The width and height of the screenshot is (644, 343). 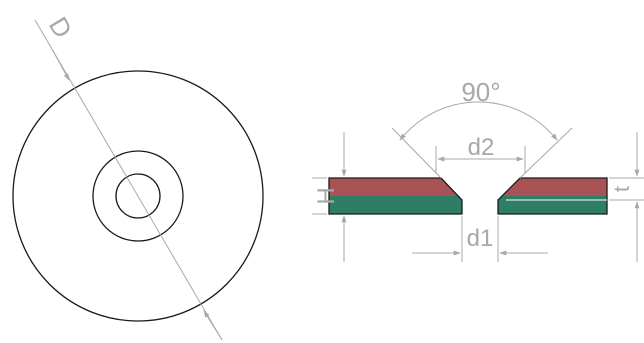 I want to click on diameter-arrow-bottom, so click(x=213, y=325).